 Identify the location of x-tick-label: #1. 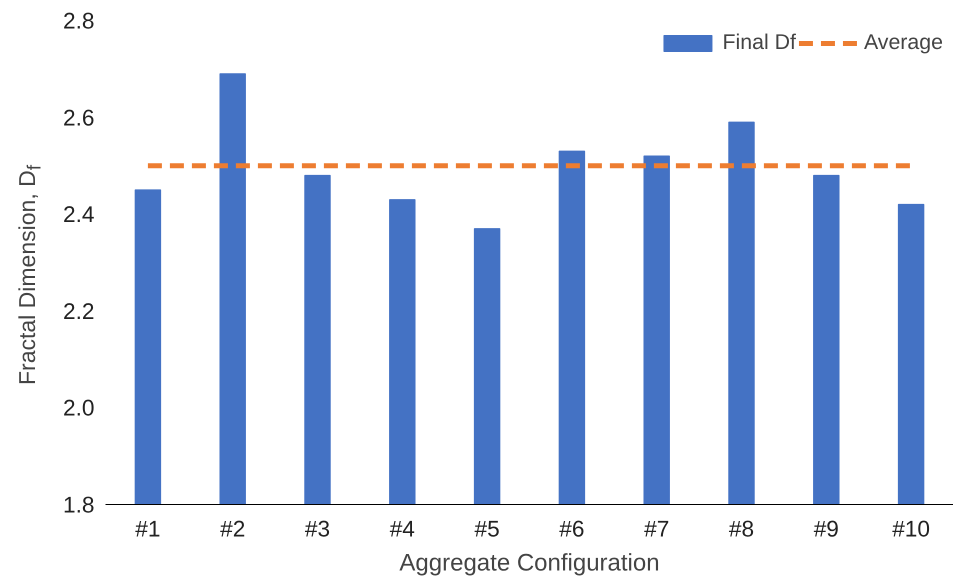
(148, 529).